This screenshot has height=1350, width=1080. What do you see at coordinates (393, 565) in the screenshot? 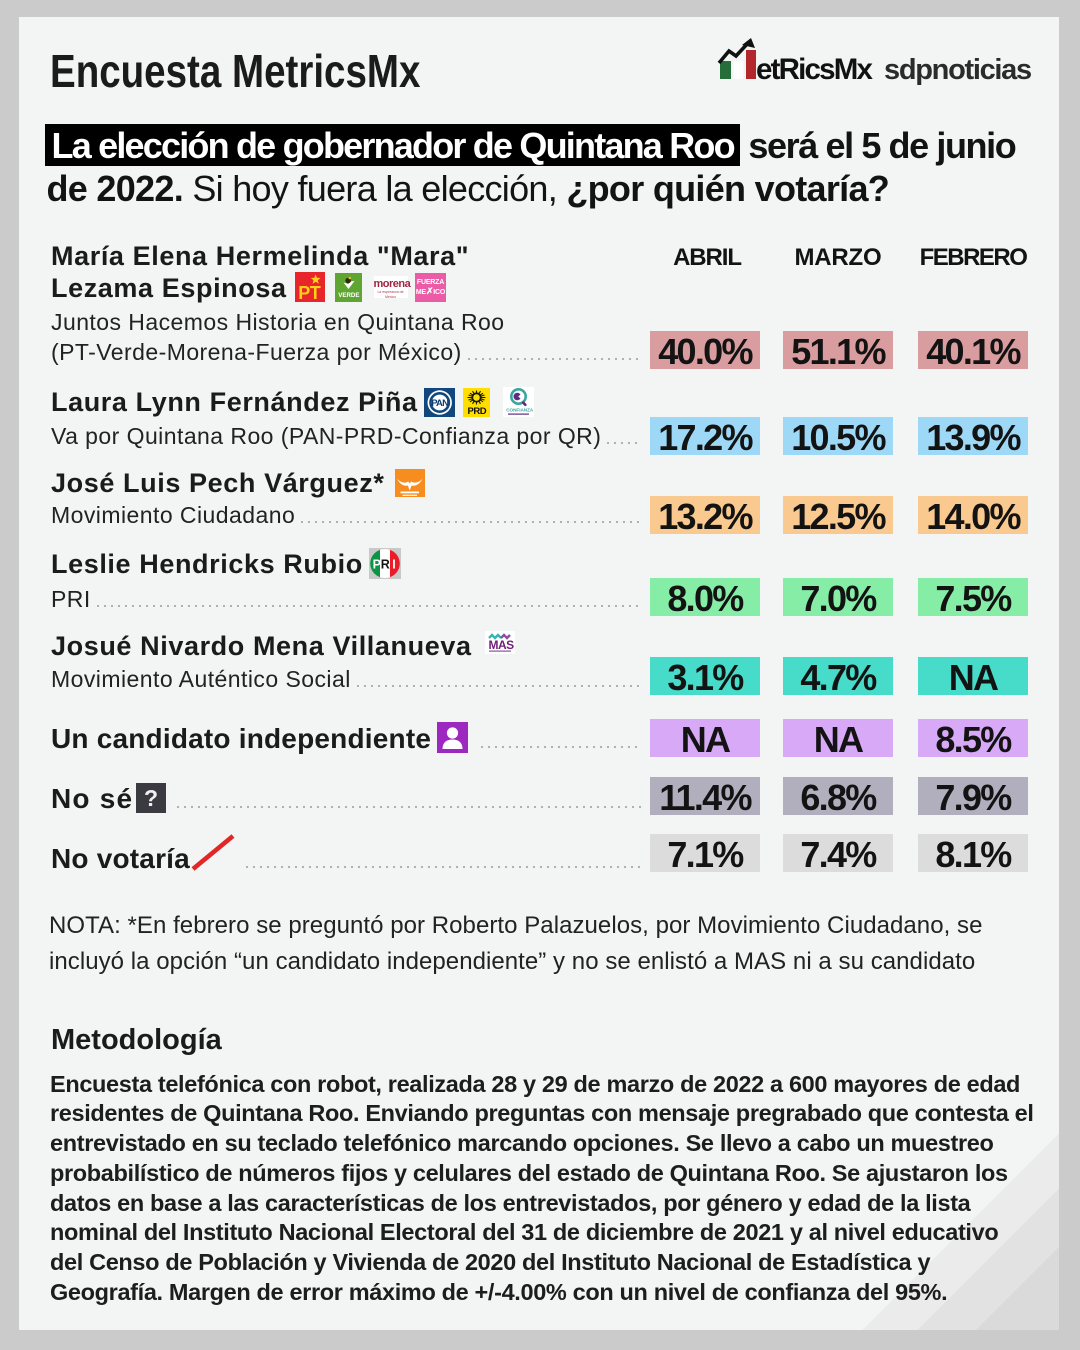
I see `svg-text: I` at bounding box center [393, 565].